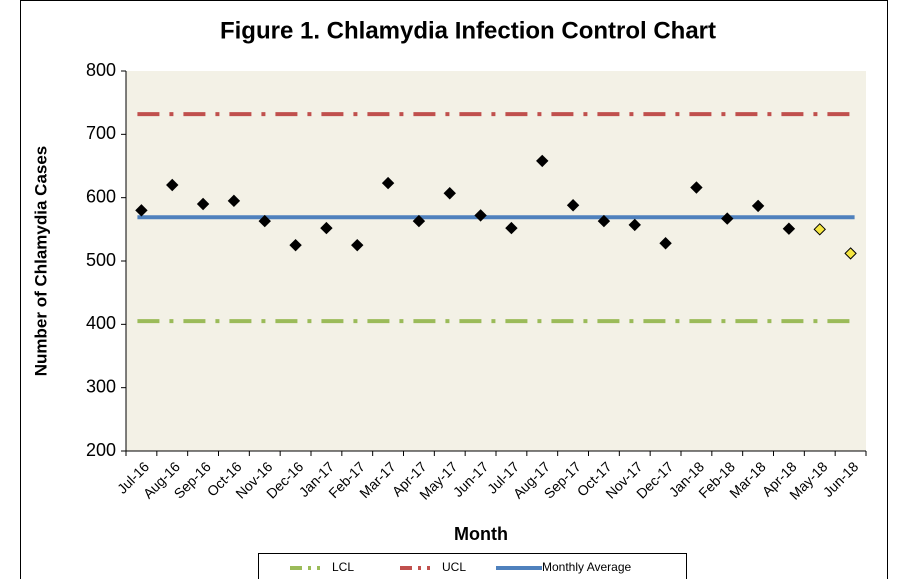 The width and height of the screenshot is (909, 579). I want to click on y-tick-label: 200, so click(101, 450).